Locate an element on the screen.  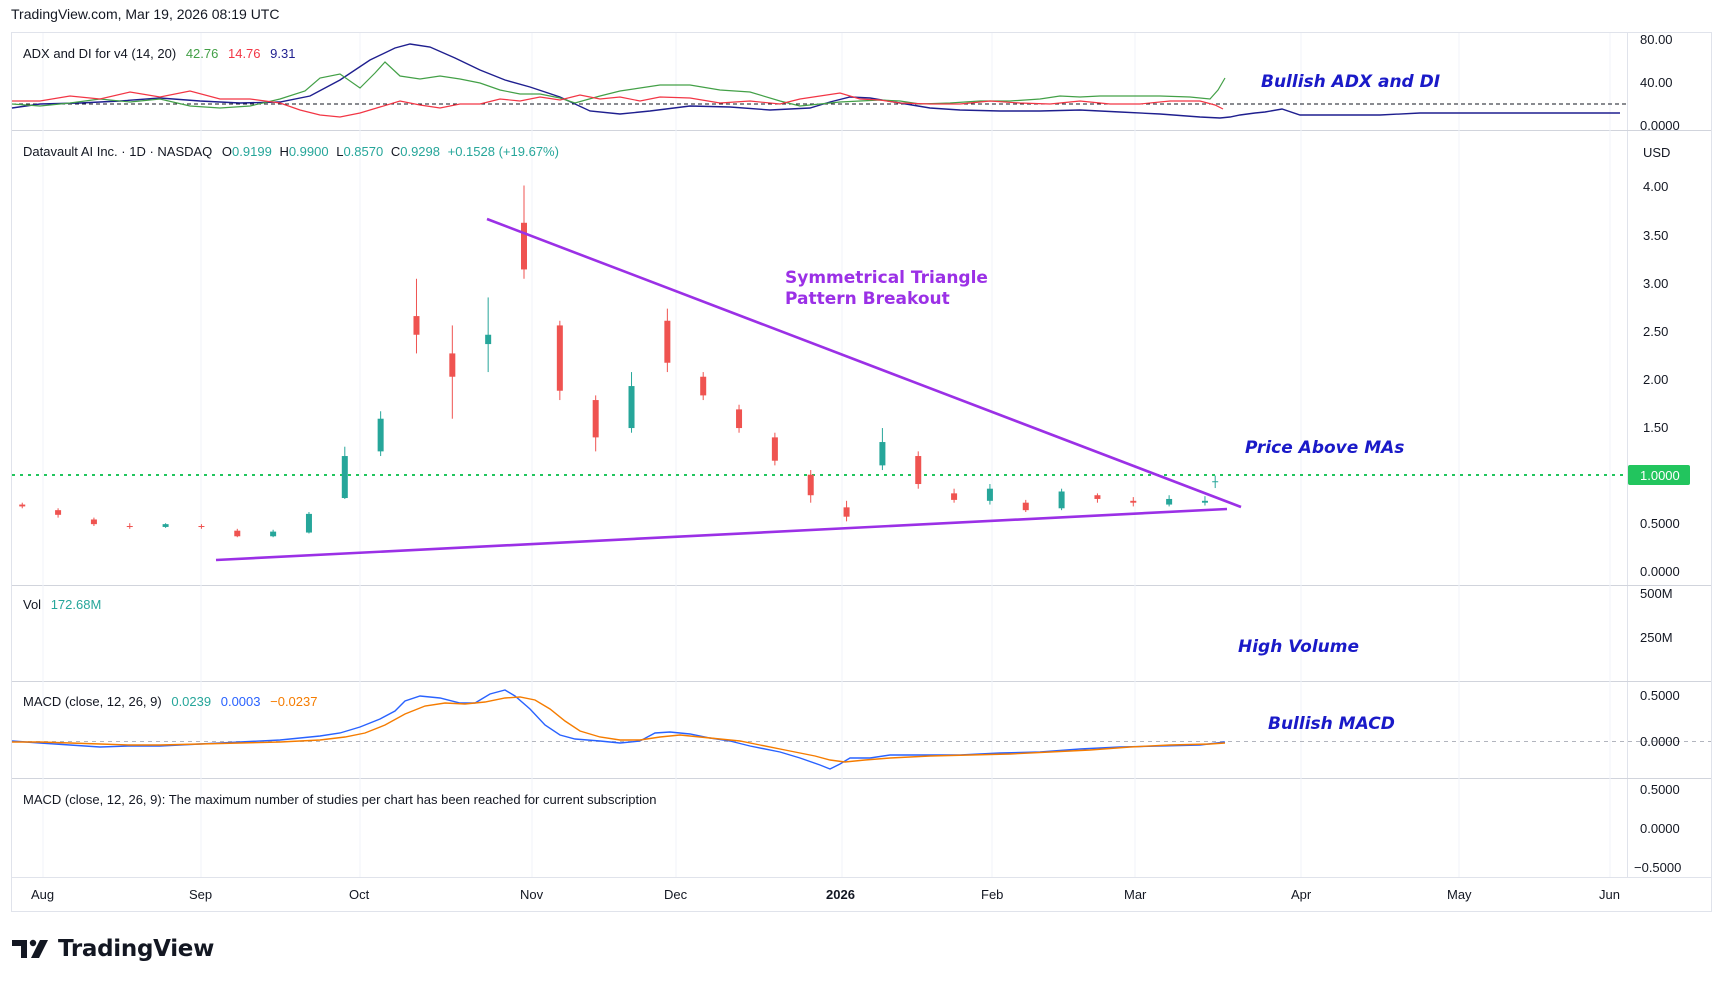
price-legend-h-label: H is located at coordinates (283, 151).